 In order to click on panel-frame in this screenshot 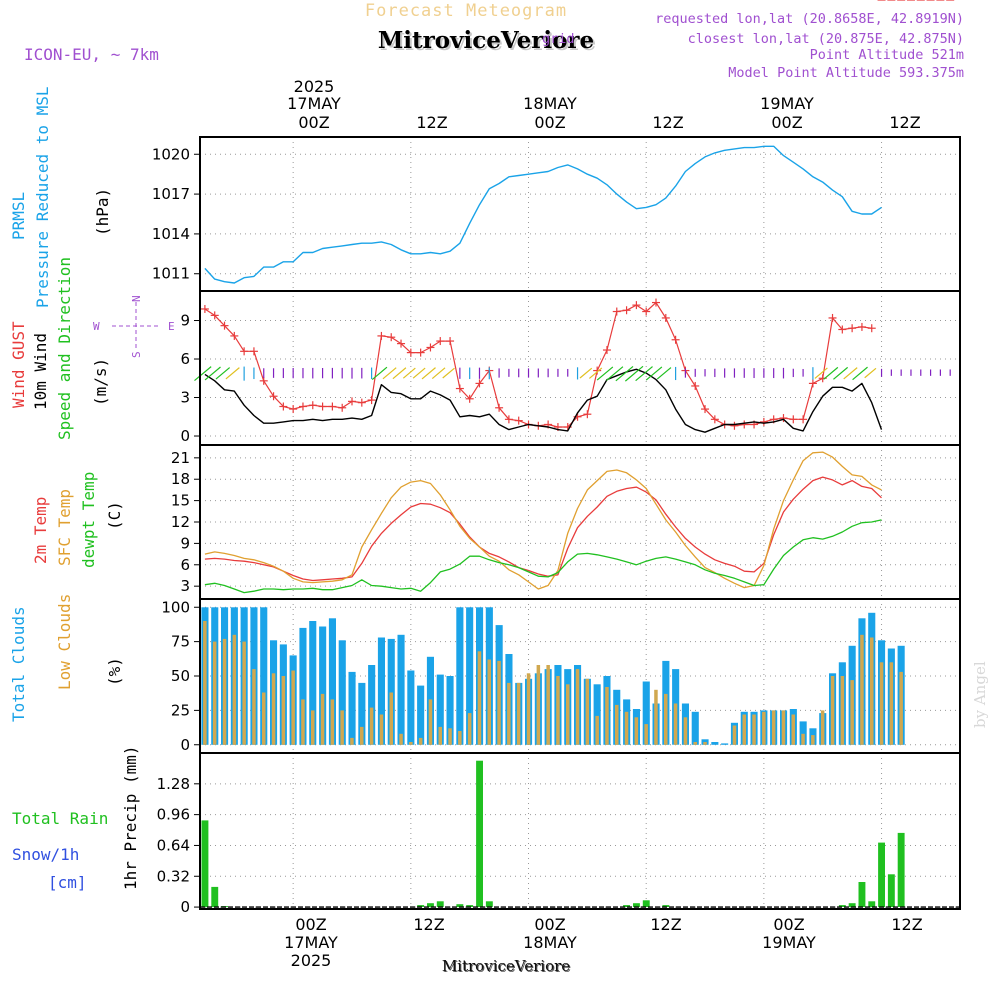, I will do `click(580, 831)`.